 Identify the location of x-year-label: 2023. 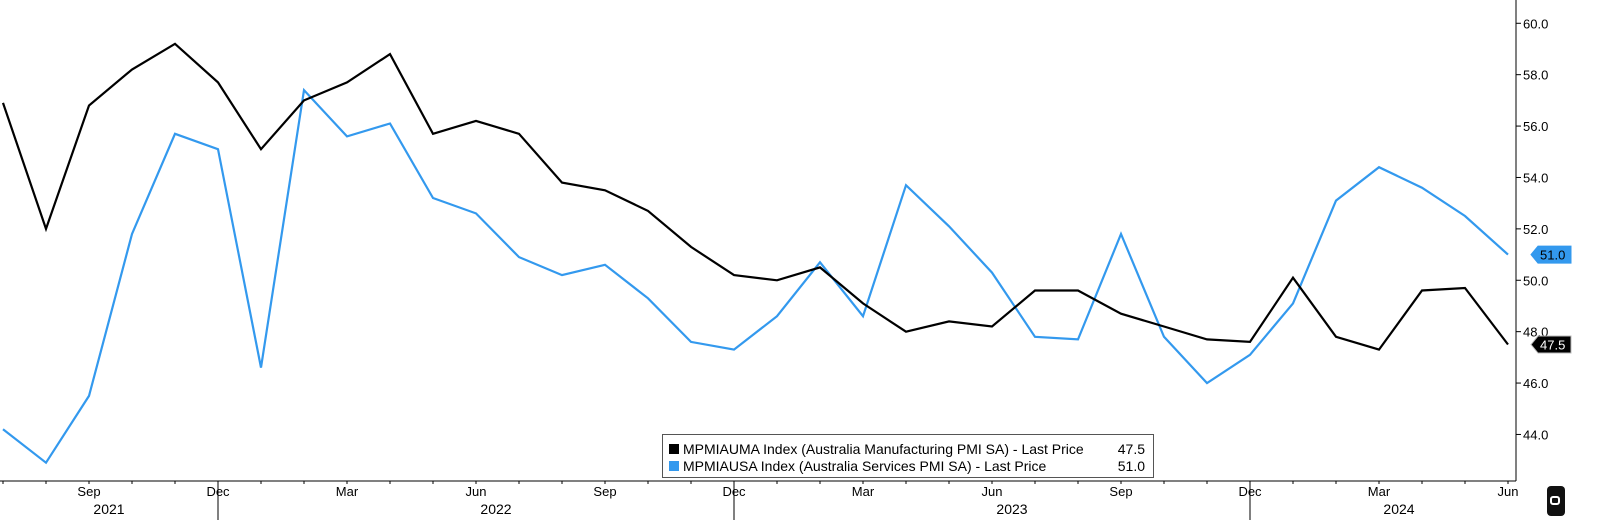
(1011, 509).